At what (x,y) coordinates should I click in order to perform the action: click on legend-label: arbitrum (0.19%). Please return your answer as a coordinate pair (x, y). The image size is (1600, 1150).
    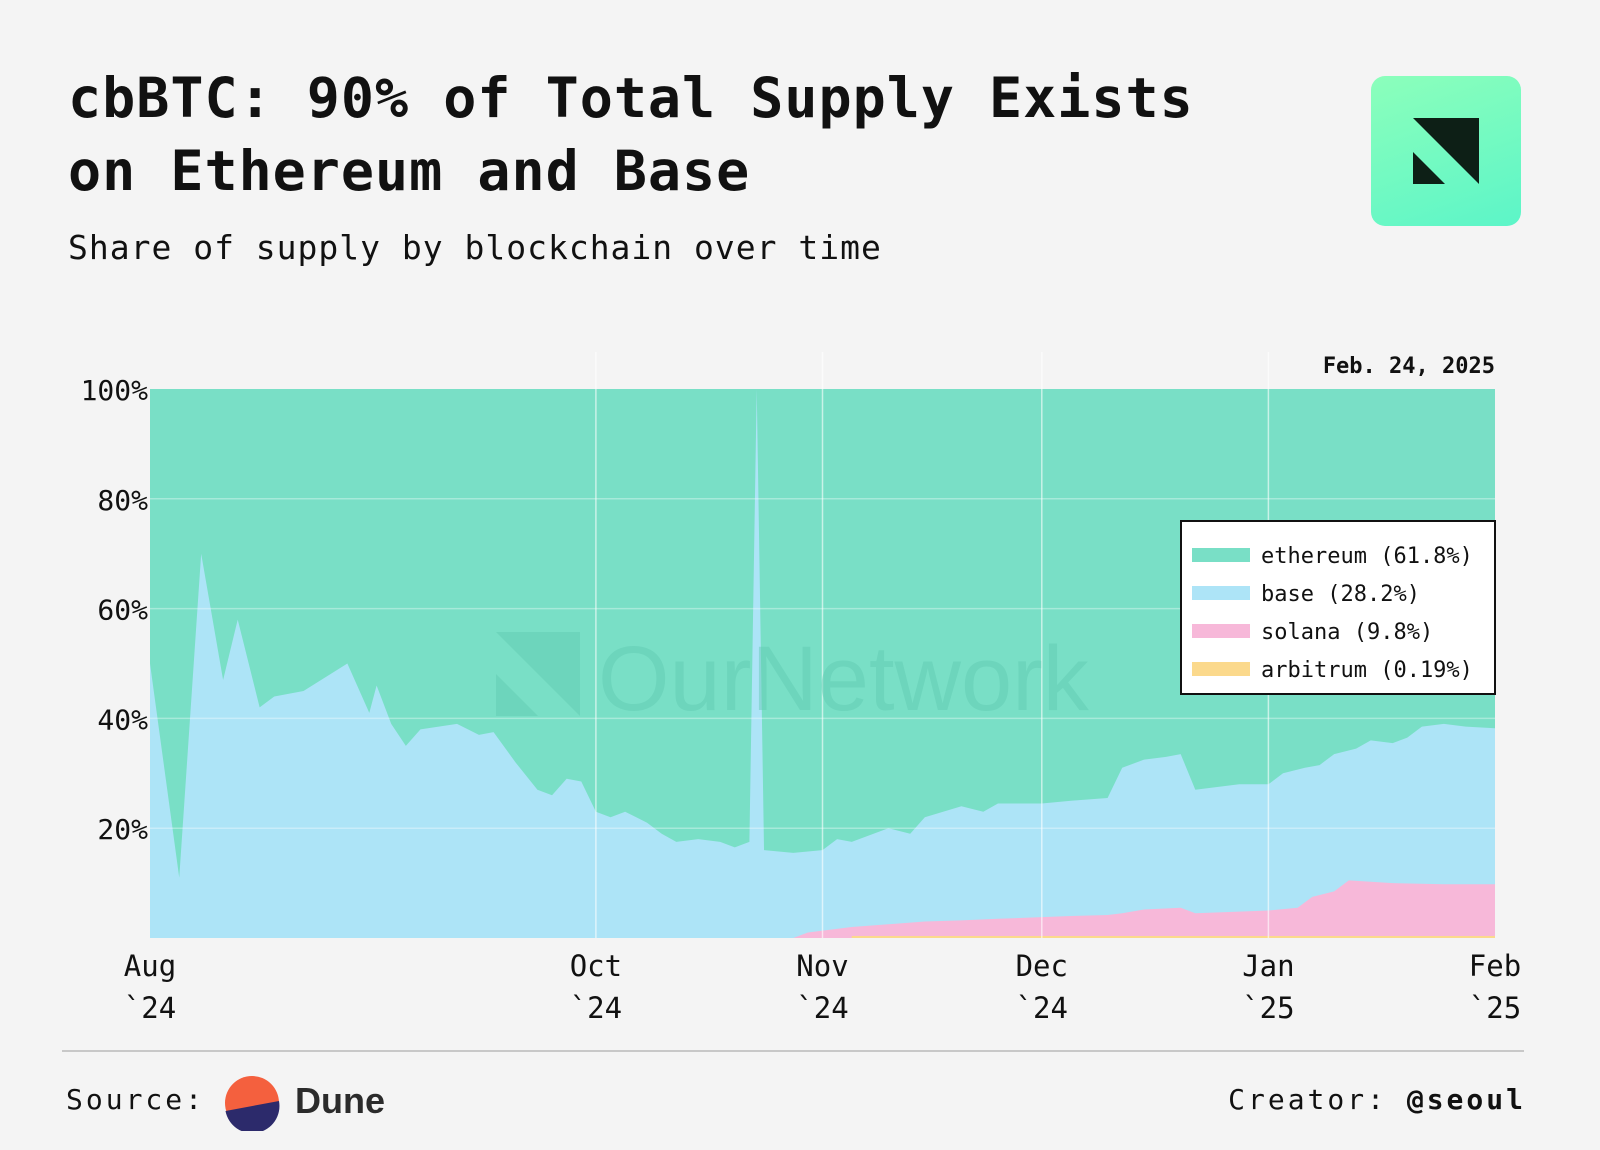
    Looking at the image, I should click on (1367, 670).